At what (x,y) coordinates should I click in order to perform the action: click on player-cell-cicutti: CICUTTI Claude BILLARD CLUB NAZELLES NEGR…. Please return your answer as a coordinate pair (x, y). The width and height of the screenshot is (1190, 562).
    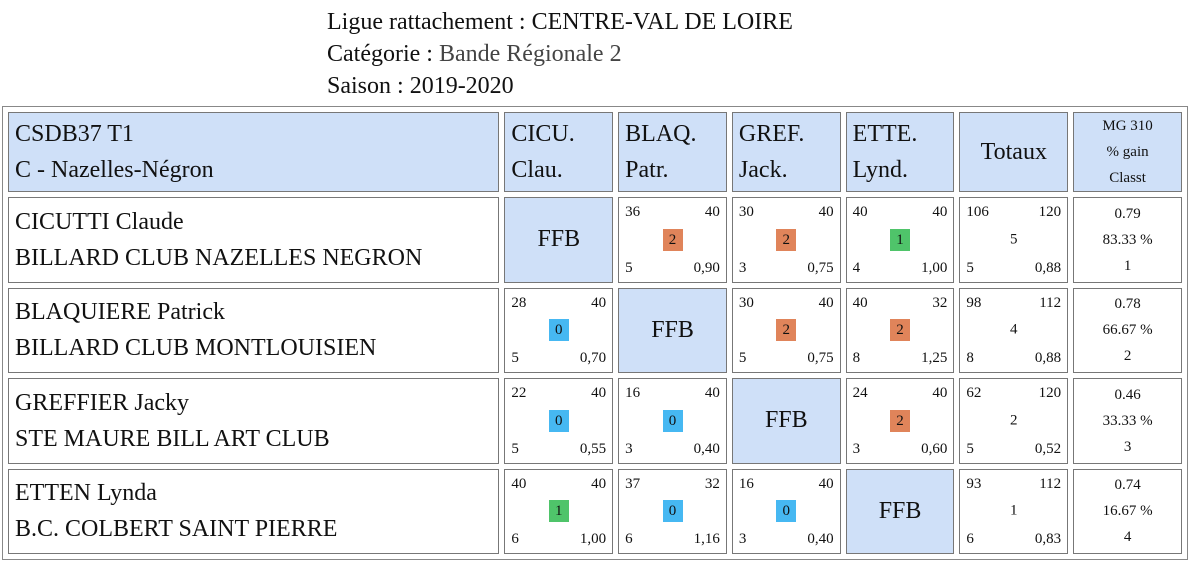
    Looking at the image, I should click on (254, 240).